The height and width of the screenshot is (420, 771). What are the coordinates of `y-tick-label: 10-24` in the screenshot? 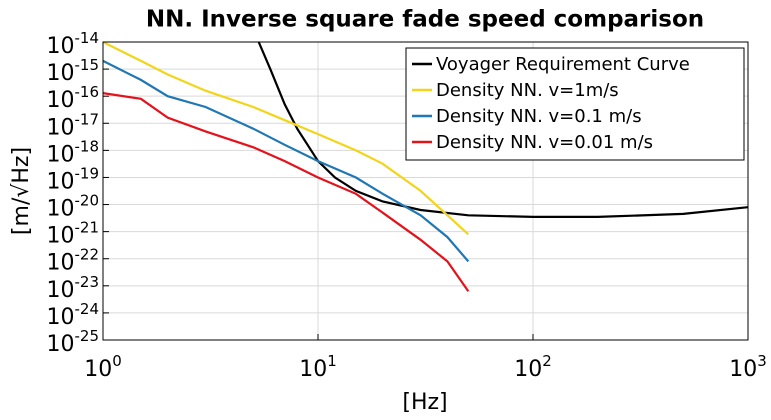 It's located at (73, 314).